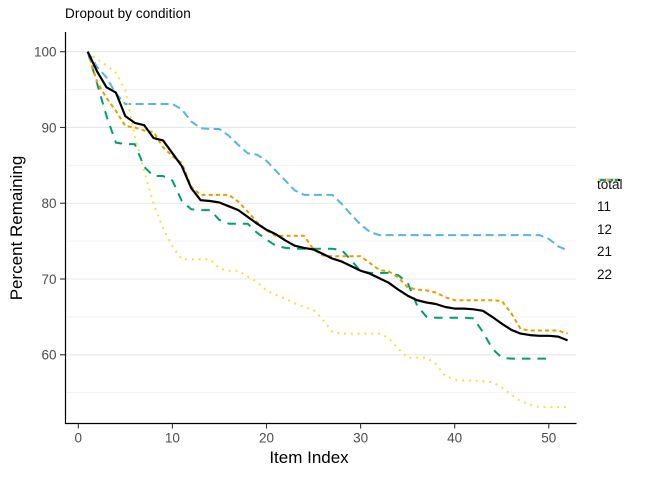 This screenshot has width=672, height=480. What do you see at coordinates (266, 438) in the screenshot?
I see `x-tick-label-20: 20` at bounding box center [266, 438].